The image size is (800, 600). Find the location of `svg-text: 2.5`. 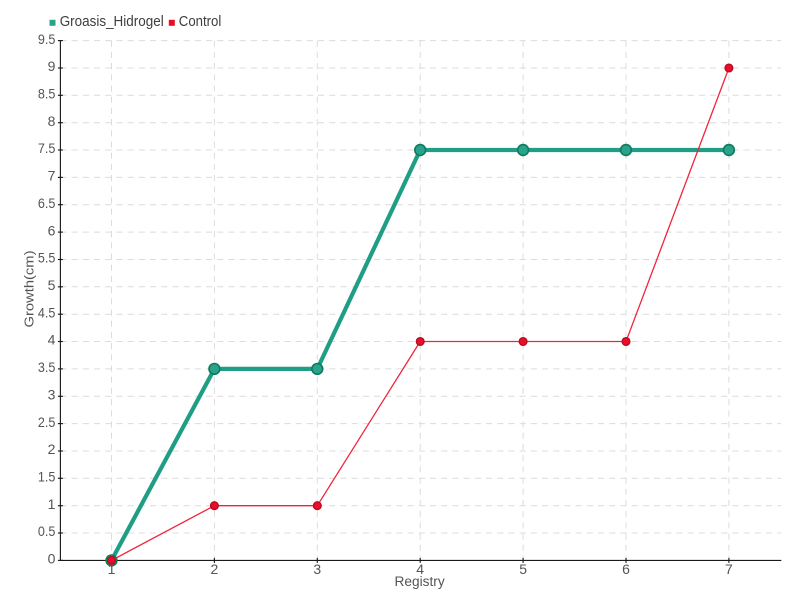

svg-text: 2.5 is located at coordinates (47, 422).